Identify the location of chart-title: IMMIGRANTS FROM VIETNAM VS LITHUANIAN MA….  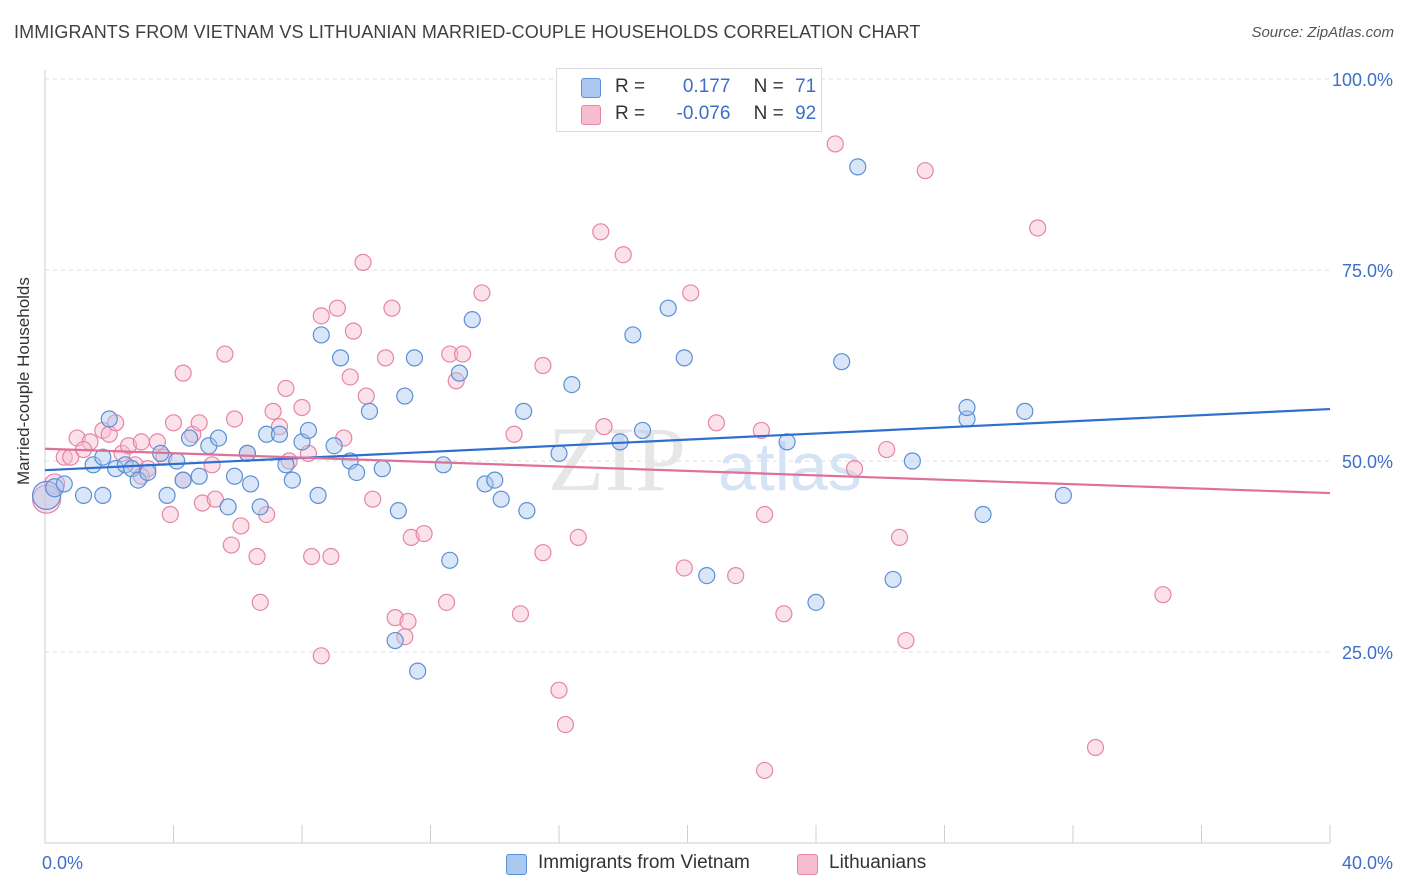
(467, 32).